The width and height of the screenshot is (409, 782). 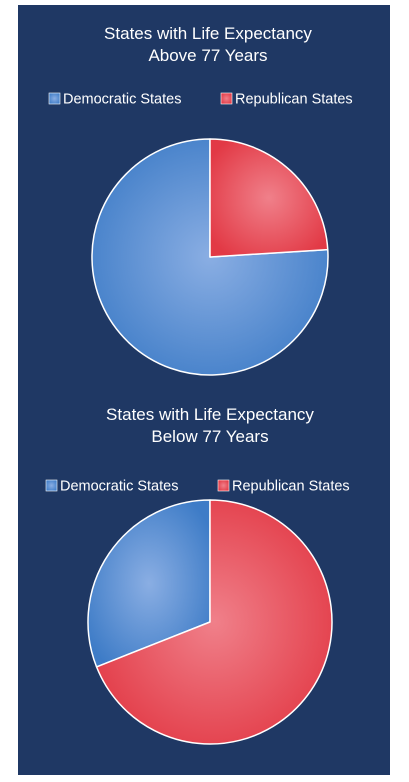 I want to click on chart-1-legend-swatch-republican, so click(x=226, y=98).